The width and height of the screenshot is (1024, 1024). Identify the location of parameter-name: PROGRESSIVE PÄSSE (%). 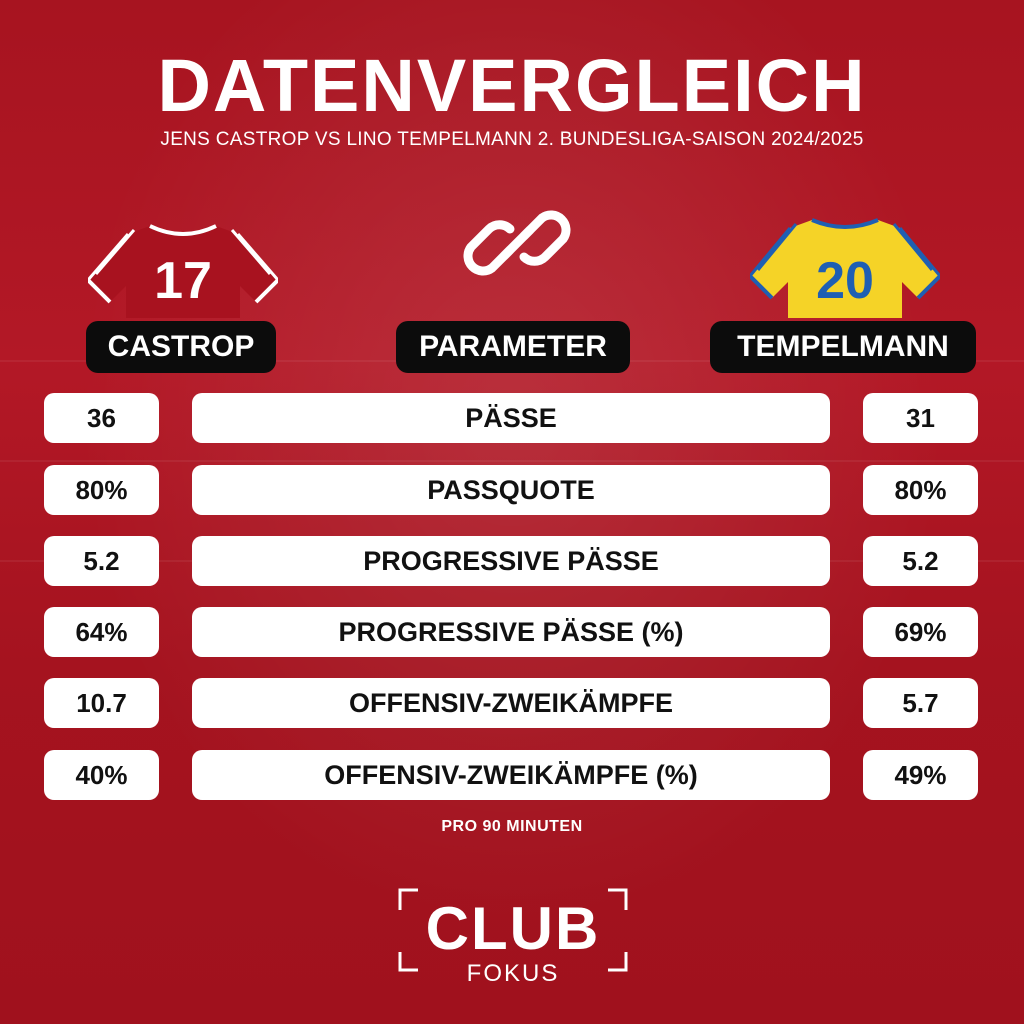
(511, 632).